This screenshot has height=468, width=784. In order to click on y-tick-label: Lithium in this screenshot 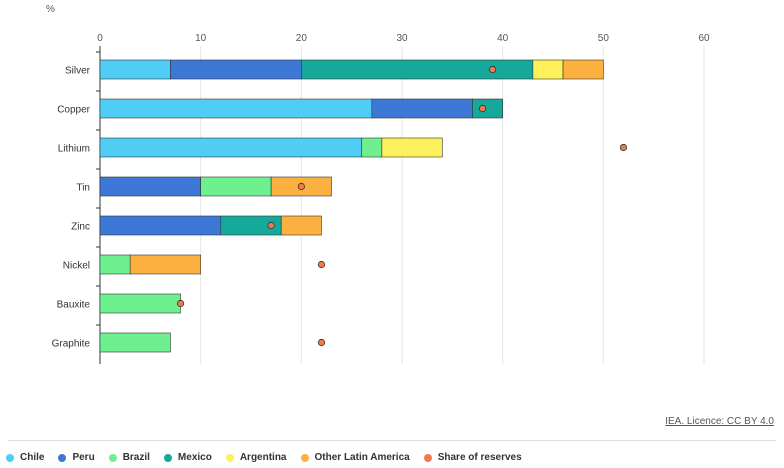, I will do `click(74, 149)`.